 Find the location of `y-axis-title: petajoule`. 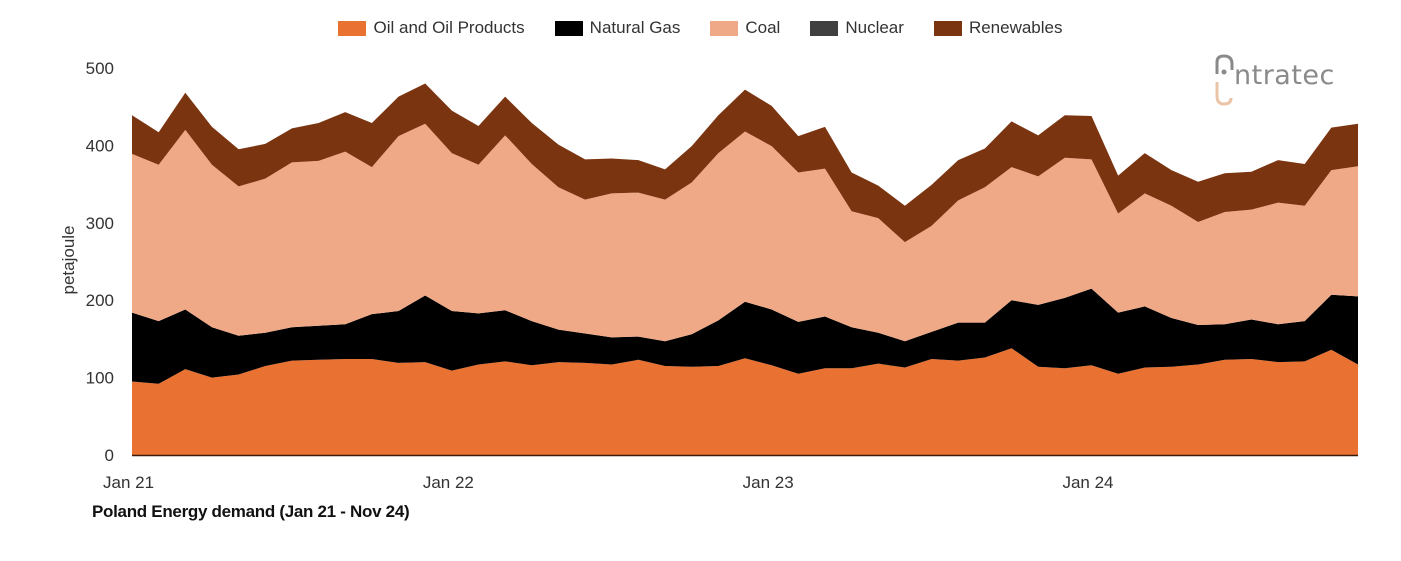

y-axis-title: petajoule is located at coordinates (68, 259).